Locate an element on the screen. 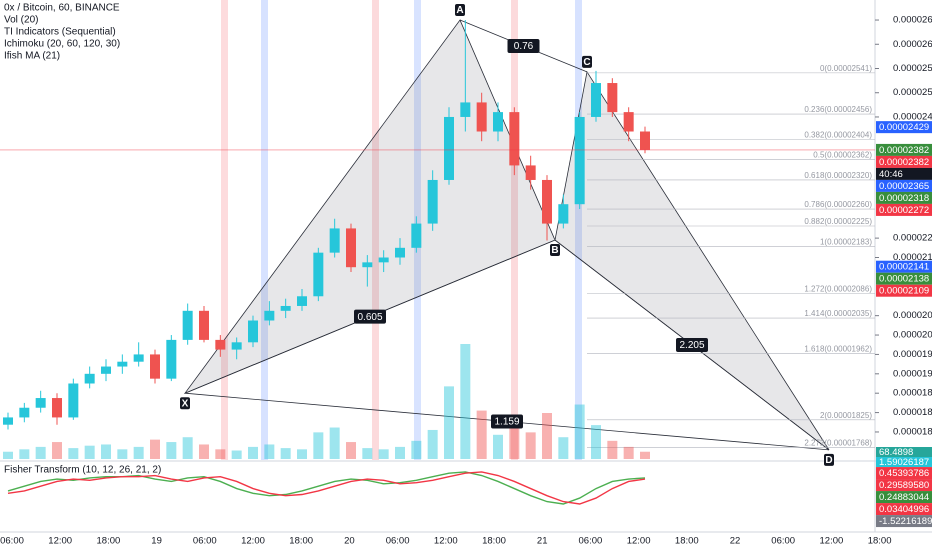  ratio-label: 0.76 is located at coordinates (524, 46).